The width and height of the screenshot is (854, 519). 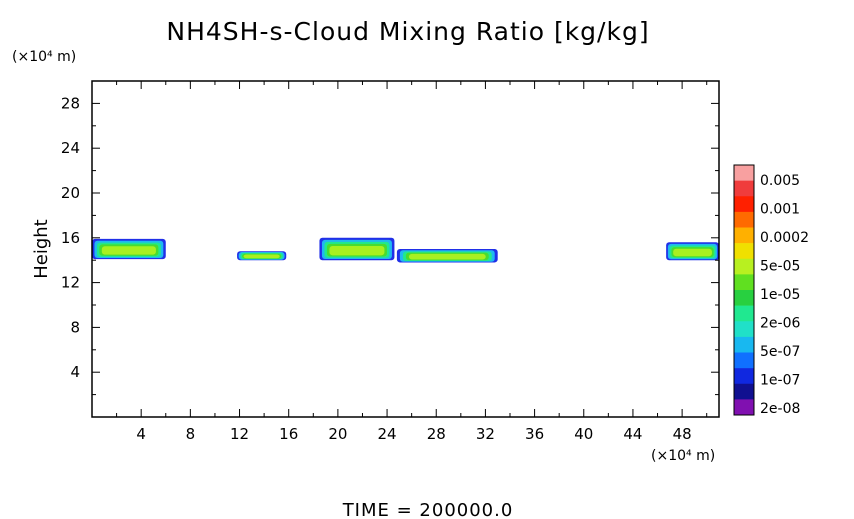 What do you see at coordinates (70, 238) in the screenshot?
I see `y-tick-label: 16` at bounding box center [70, 238].